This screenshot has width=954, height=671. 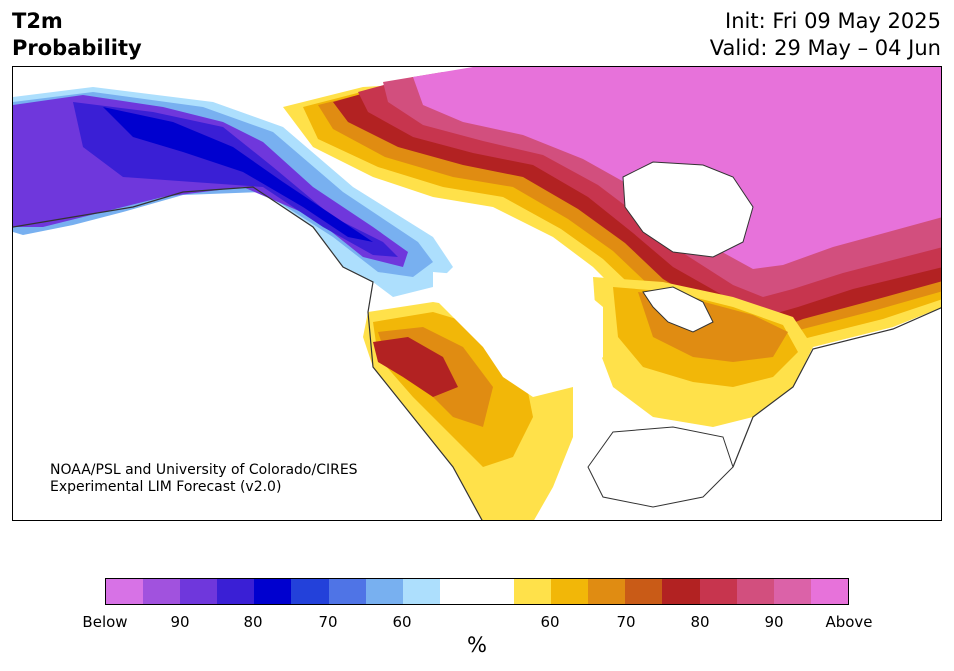 I want to click on east-coastline, so click(x=836, y=387).